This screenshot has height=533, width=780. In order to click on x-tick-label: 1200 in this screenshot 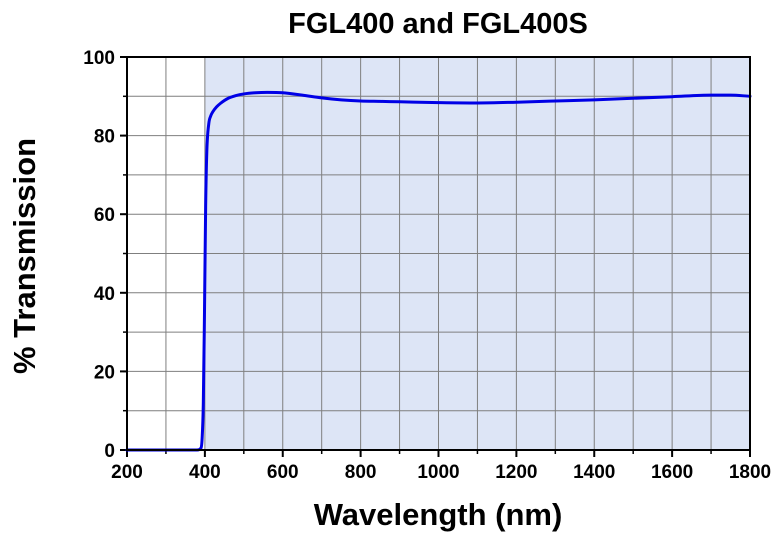, I will do `click(516, 472)`.